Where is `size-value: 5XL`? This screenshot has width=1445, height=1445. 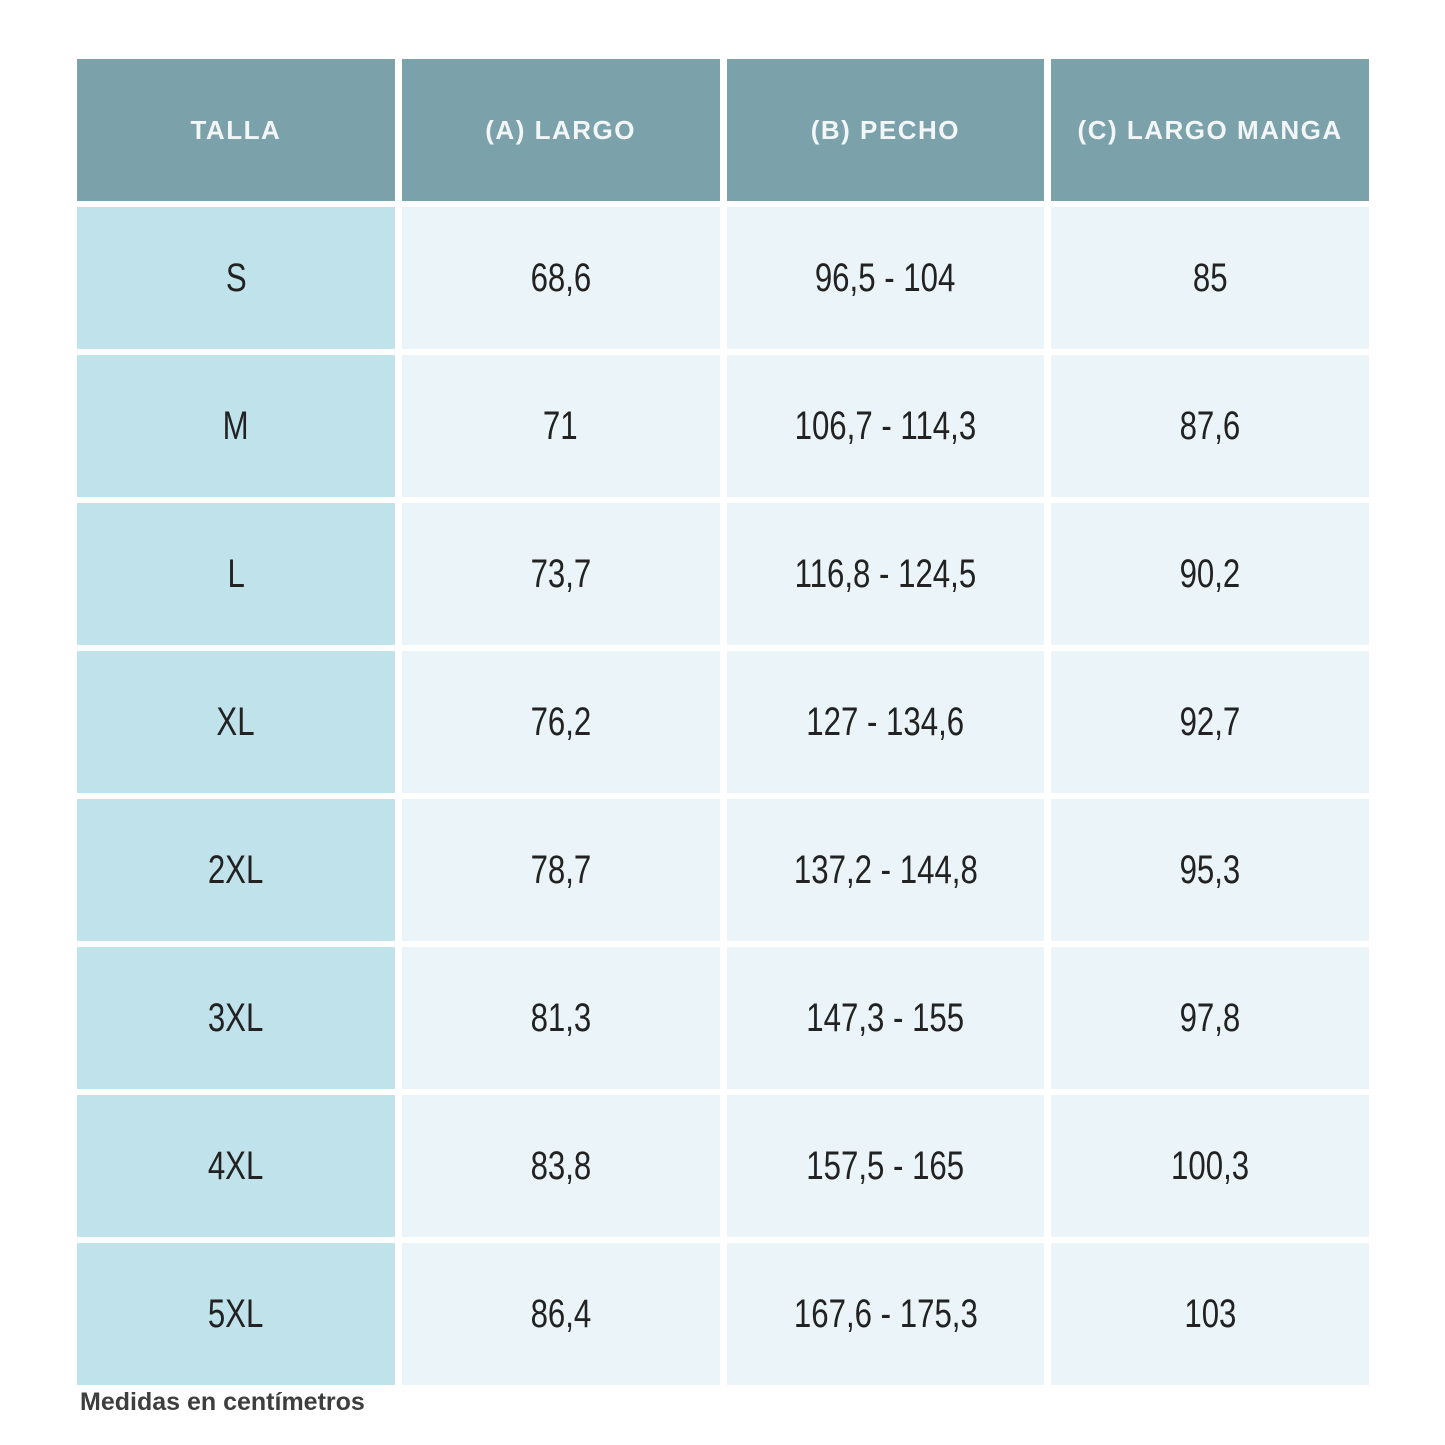
size-value: 5XL is located at coordinates (236, 1313).